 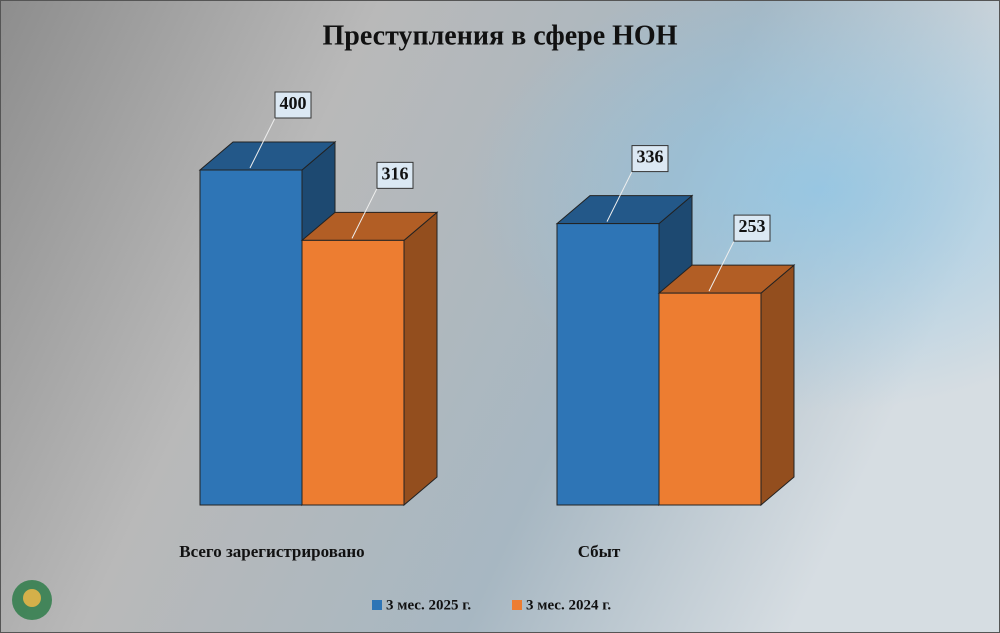 What do you see at coordinates (428, 605) in the screenshot?
I see `legend-label: 3 мес. 2025 г.` at bounding box center [428, 605].